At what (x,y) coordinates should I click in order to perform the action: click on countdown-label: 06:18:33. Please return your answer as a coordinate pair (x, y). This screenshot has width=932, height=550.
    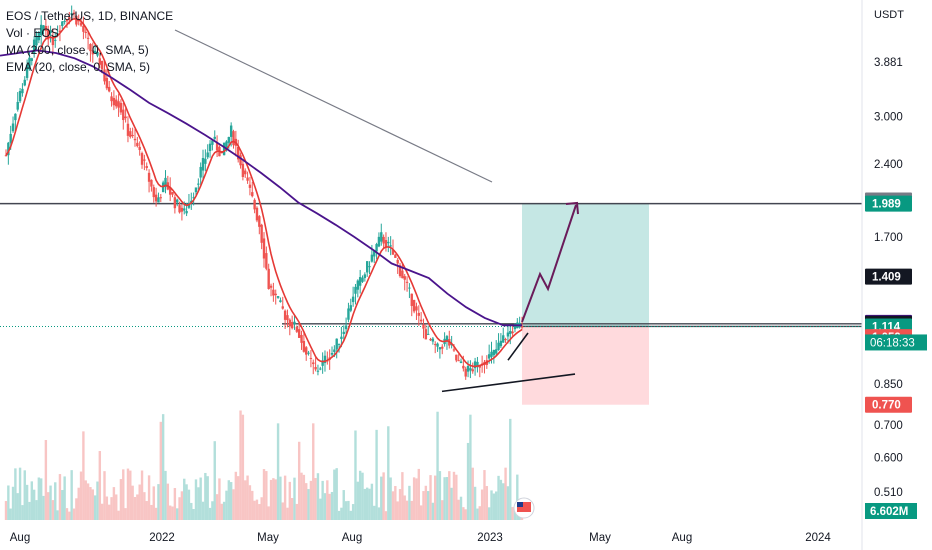
    Looking at the image, I should click on (896, 342).